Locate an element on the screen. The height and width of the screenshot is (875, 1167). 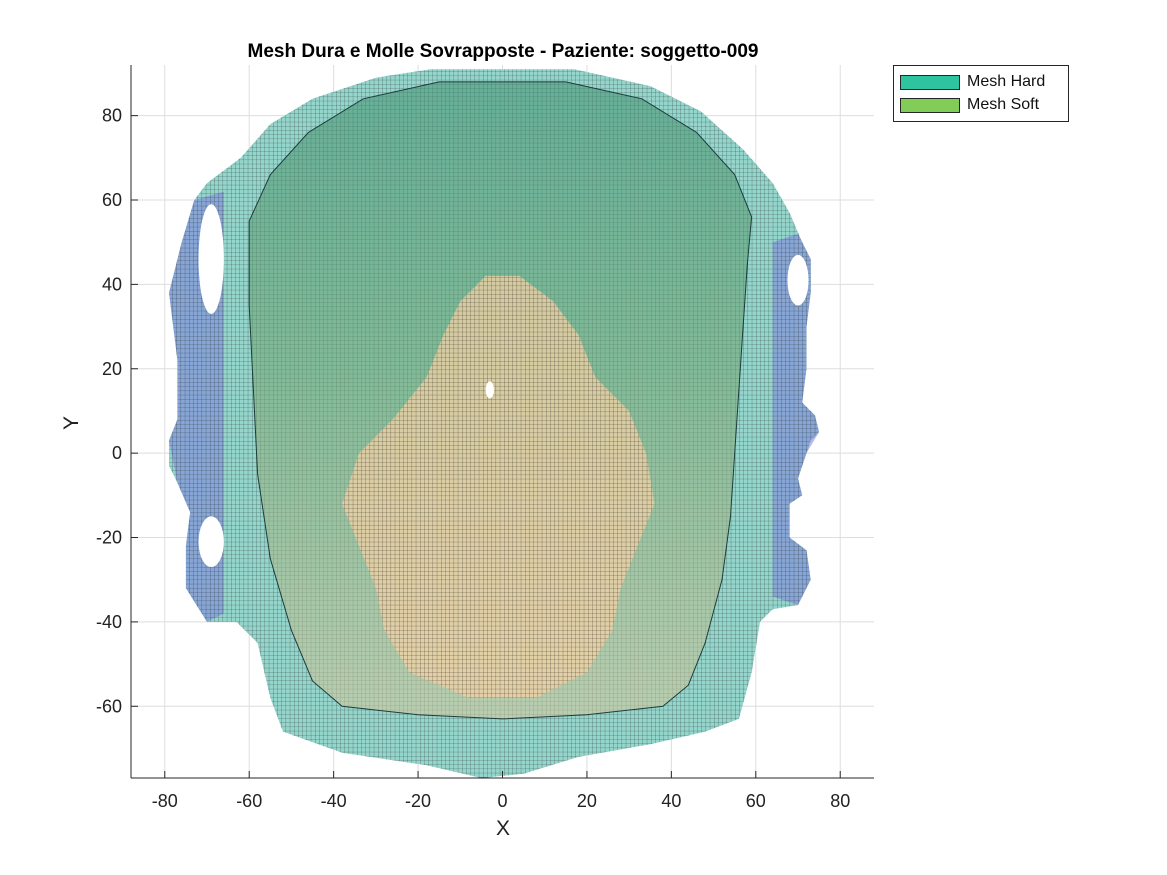
y-tick-label: -60 is located at coordinates (109, 706).